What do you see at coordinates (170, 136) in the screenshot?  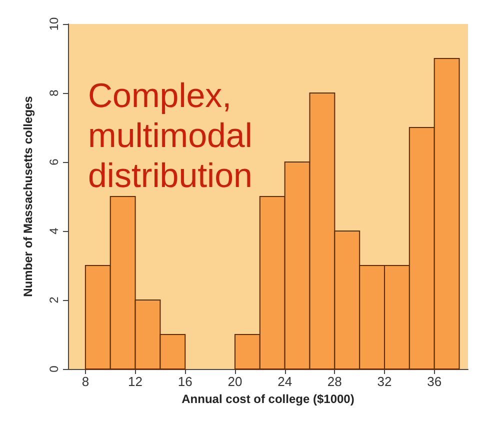 I see `annotation: Complex, multimodal distribution` at bounding box center [170, 136].